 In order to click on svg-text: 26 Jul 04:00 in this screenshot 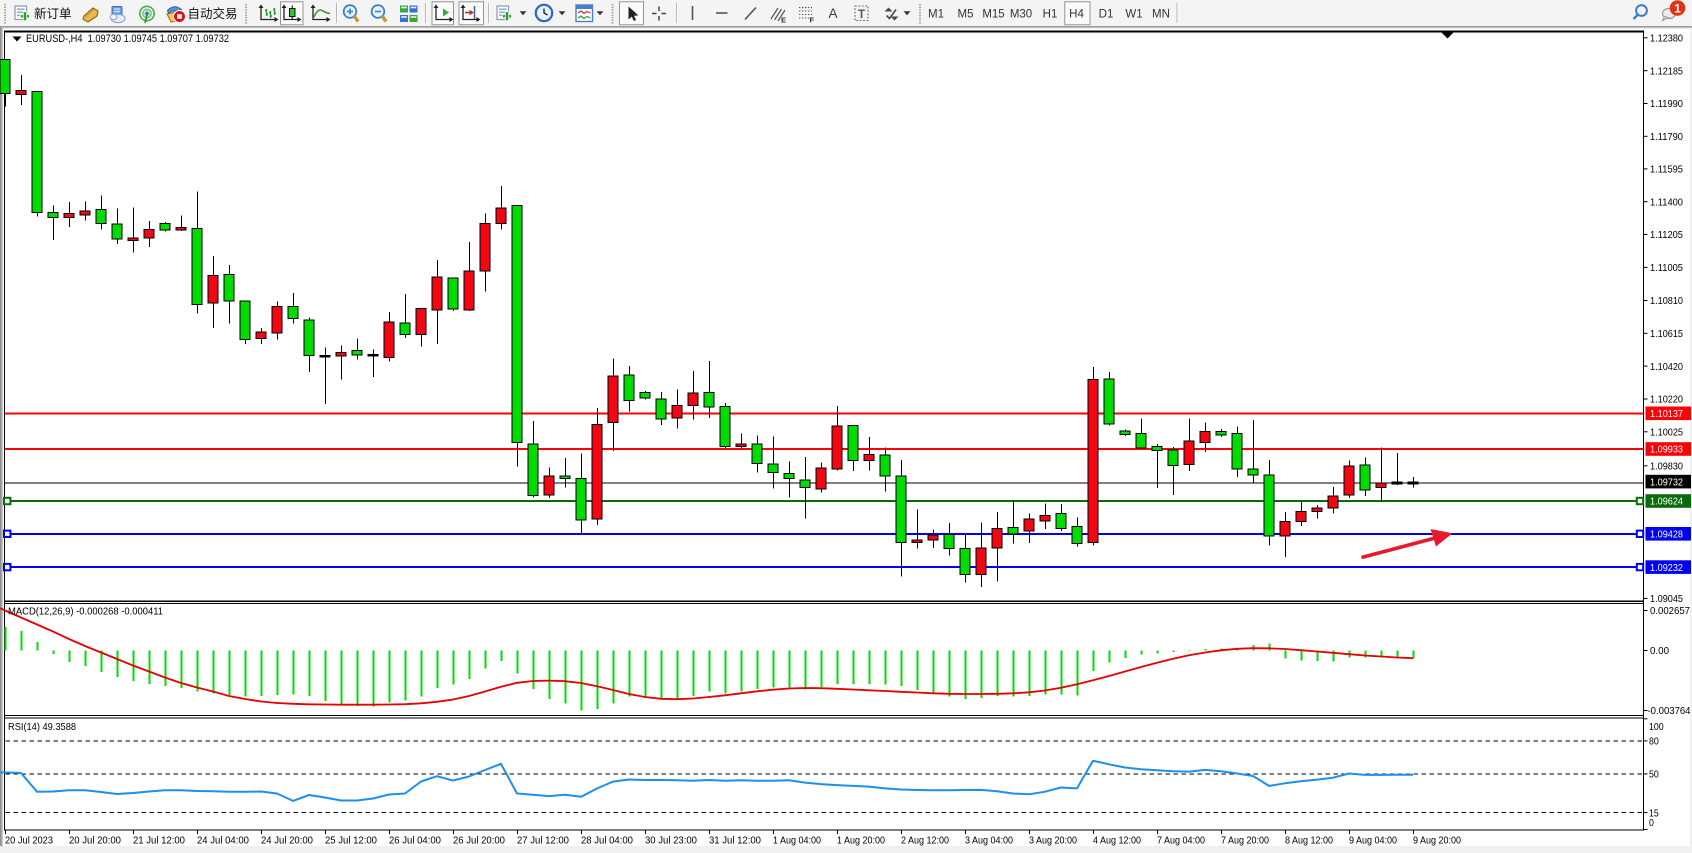, I will do `click(415, 841)`.